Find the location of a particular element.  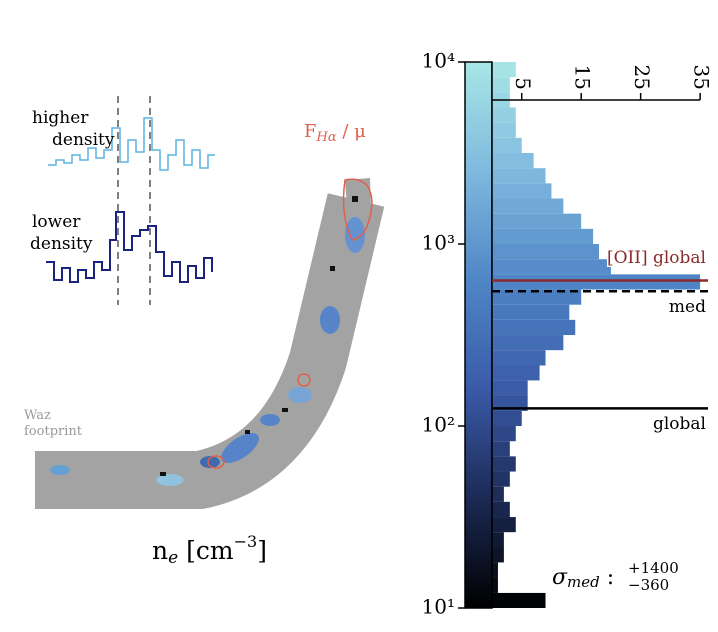

footprint-label: Waz footprint is located at coordinates (53, 423).